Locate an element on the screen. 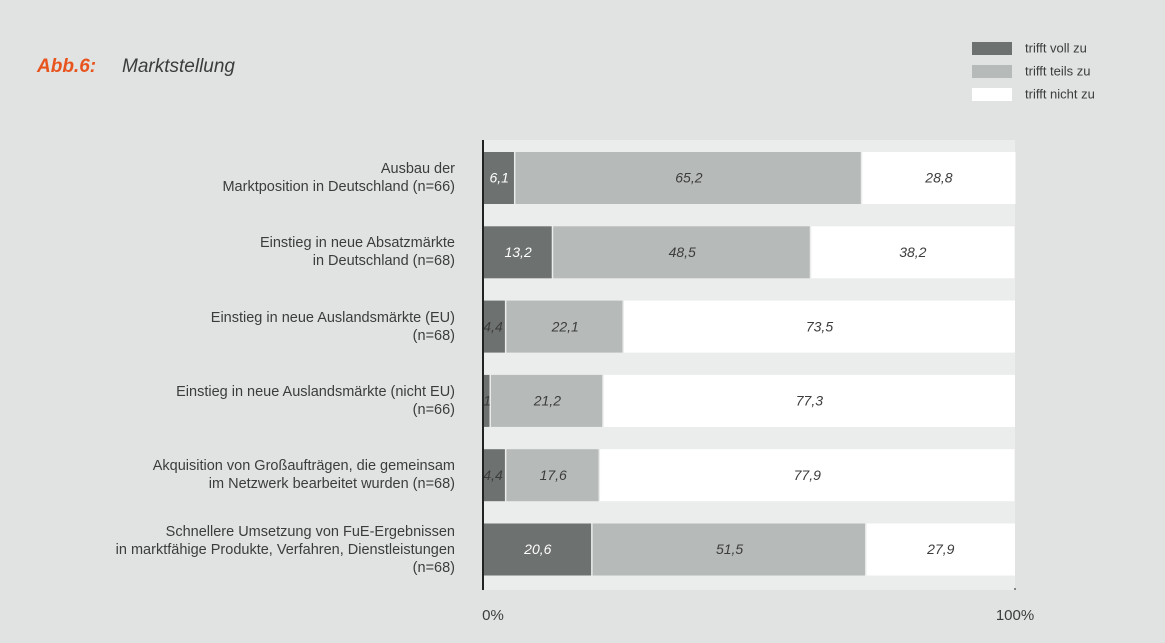  value-label: 13,2 is located at coordinates (517, 252).